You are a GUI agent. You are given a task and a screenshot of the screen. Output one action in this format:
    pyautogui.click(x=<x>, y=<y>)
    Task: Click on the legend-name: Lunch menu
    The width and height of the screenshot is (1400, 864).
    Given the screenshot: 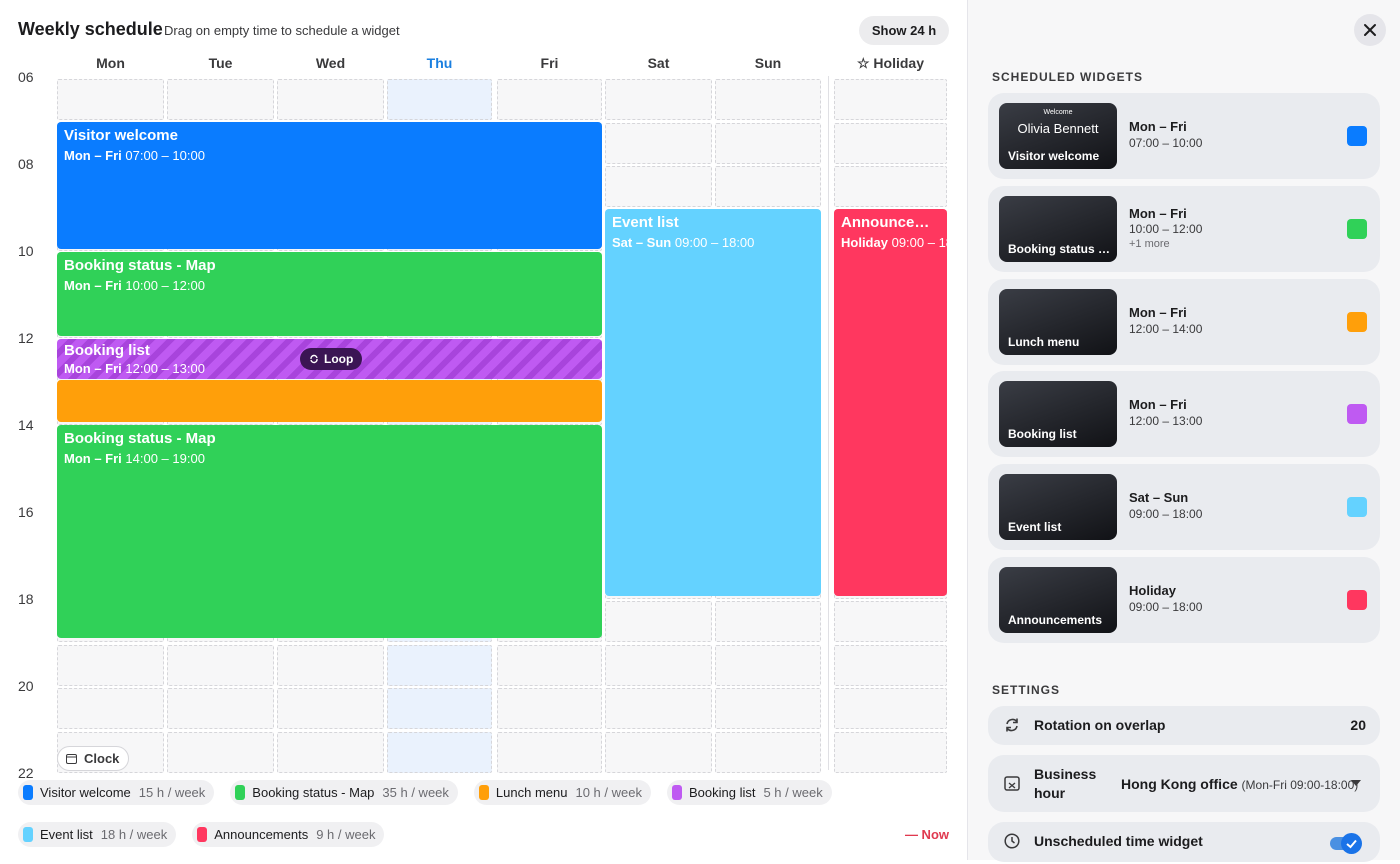 What is the action you would take?
    pyautogui.click(x=531, y=792)
    